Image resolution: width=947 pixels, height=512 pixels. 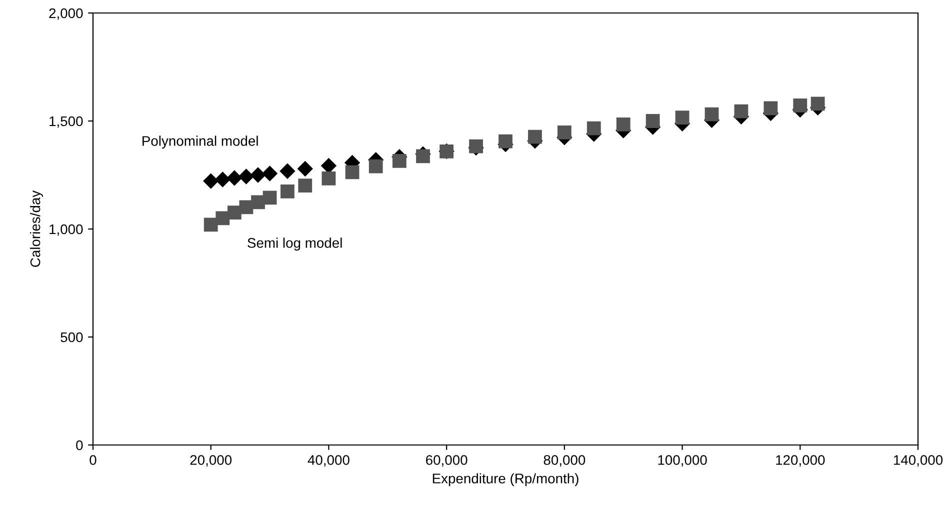 I want to click on x-tick-label: 100,000, so click(x=682, y=461).